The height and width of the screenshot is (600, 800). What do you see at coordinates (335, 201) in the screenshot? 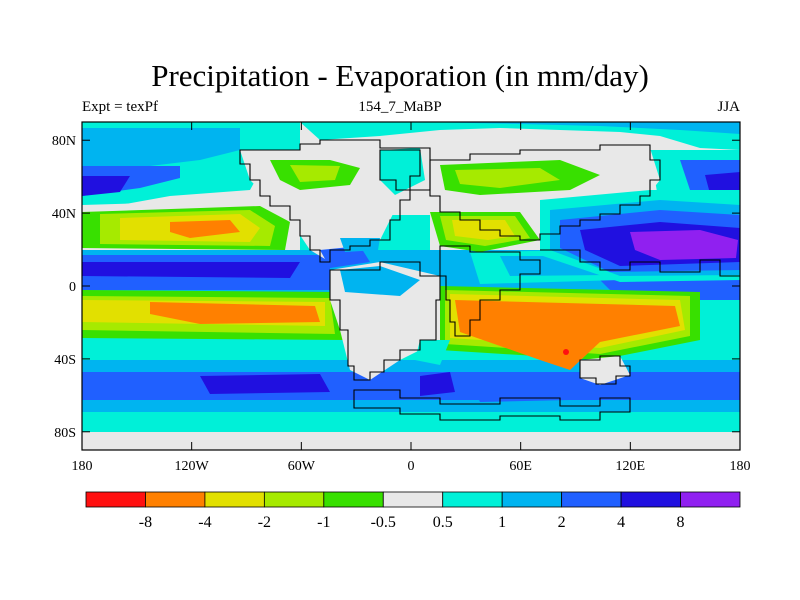
I see `coastline-north-america` at bounding box center [335, 201].